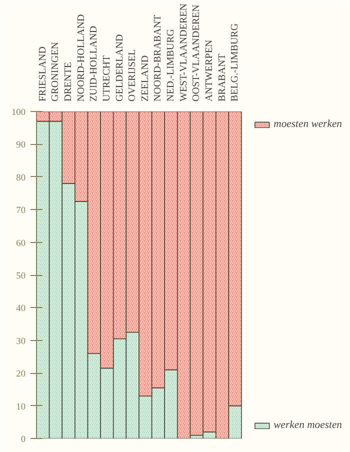 Image resolution: width=350 pixels, height=452 pixels. Describe the element at coordinates (21, 375) in the screenshot. I see `y-tick-label: 20` at that location.